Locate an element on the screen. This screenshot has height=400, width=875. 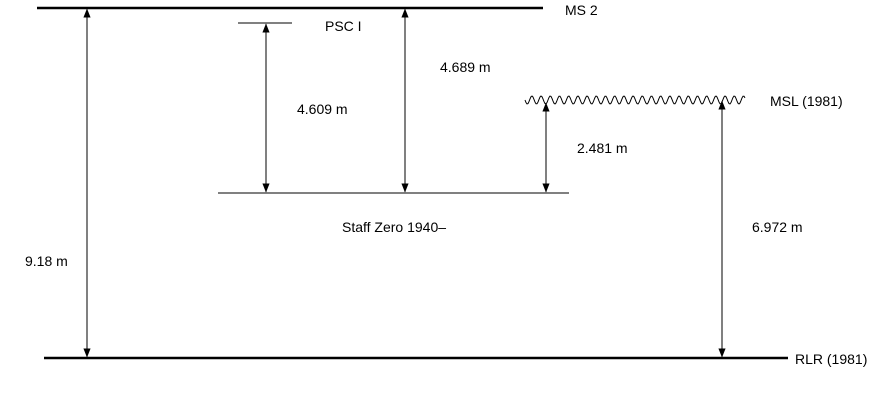
rlr-label: RLR (1981) is located at coordinates (831, 359).